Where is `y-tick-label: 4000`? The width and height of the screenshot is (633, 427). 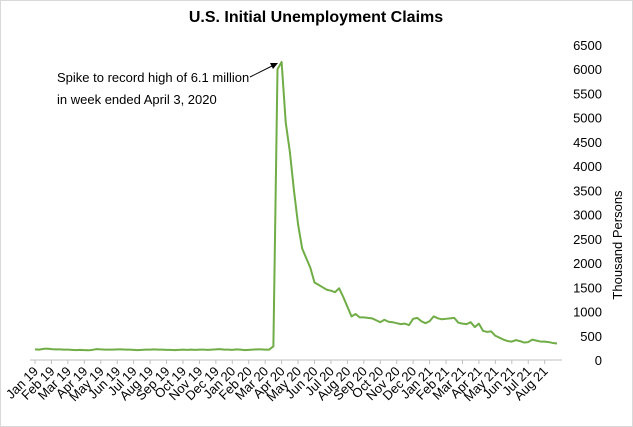 y-tick-label: 4000 is located at coordinates (587, 166).